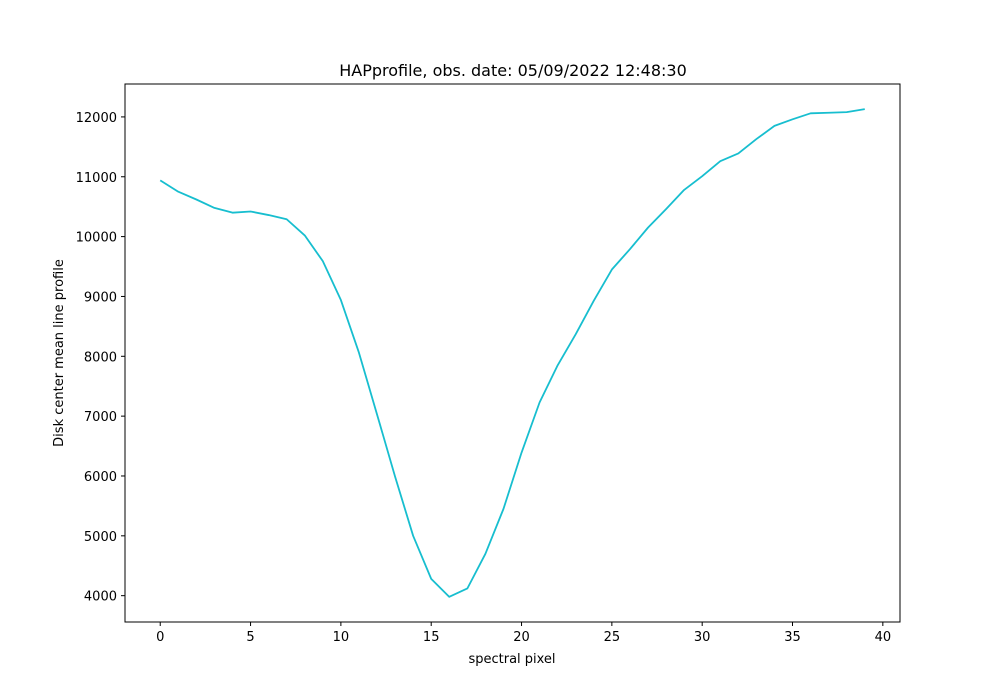 This screenshot has height=700, width=1000. I want to click on y-tick-label: 8000, so click(100, 357).